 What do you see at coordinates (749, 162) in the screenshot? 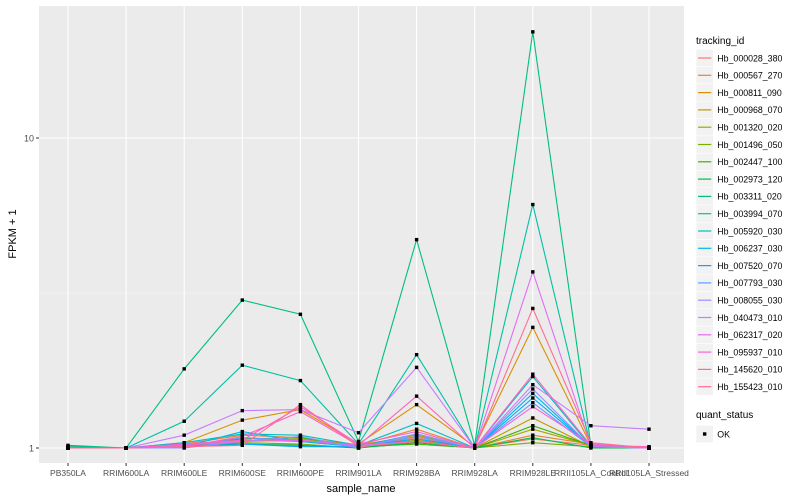
I see `legend-label: Hb_002447_100` at bounding box center [749, 162].